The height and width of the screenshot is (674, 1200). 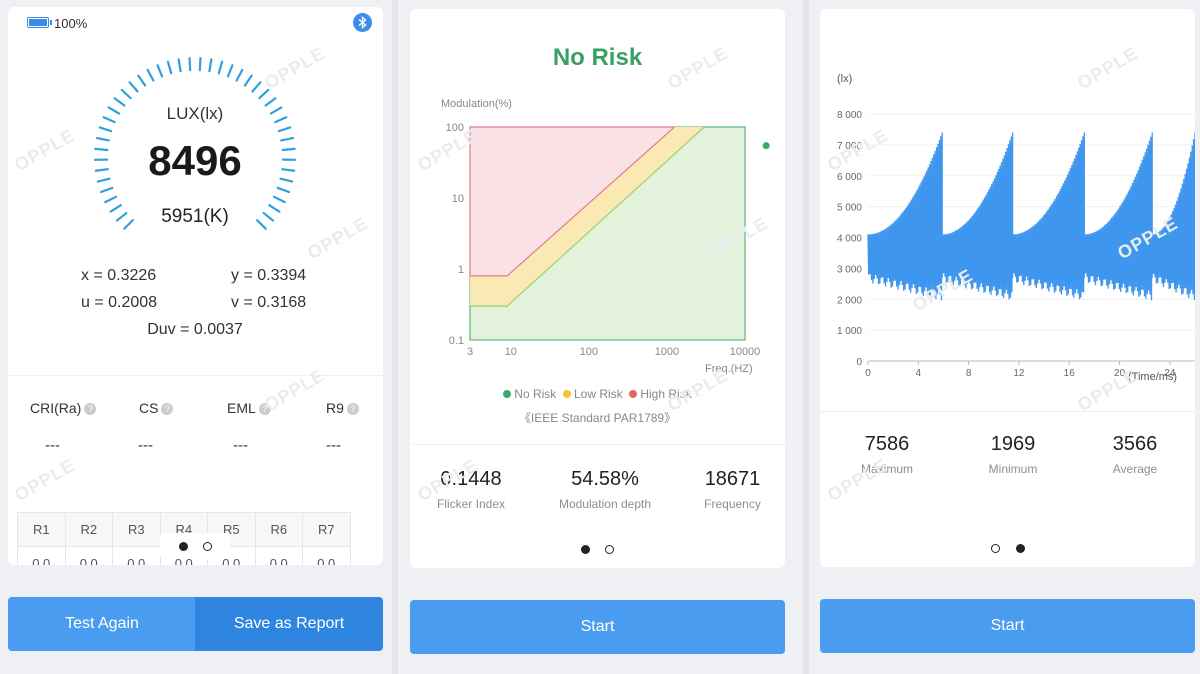 I want to click on x-tick-label: 8, so click(x=969, y=373).